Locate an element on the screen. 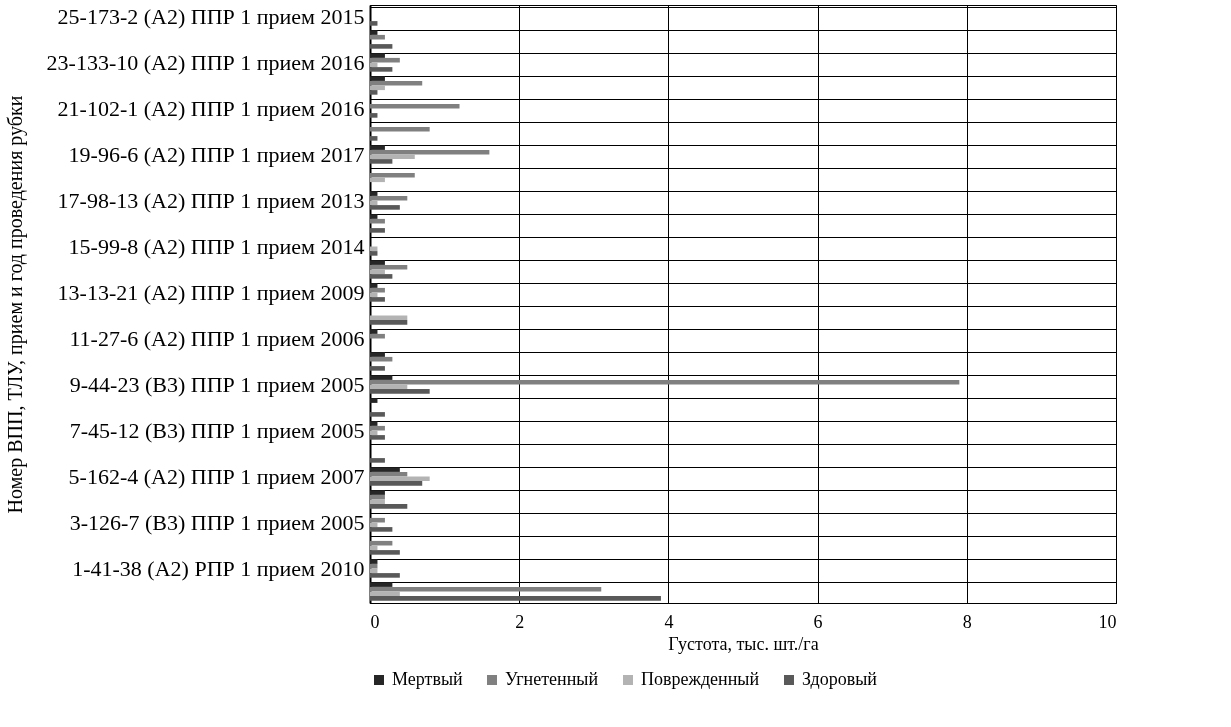 The image size is (1231, 727). y-tick-label: 15-99-8 (А2) ППР 1 прием 2014 is located at coordinates (216, 246).